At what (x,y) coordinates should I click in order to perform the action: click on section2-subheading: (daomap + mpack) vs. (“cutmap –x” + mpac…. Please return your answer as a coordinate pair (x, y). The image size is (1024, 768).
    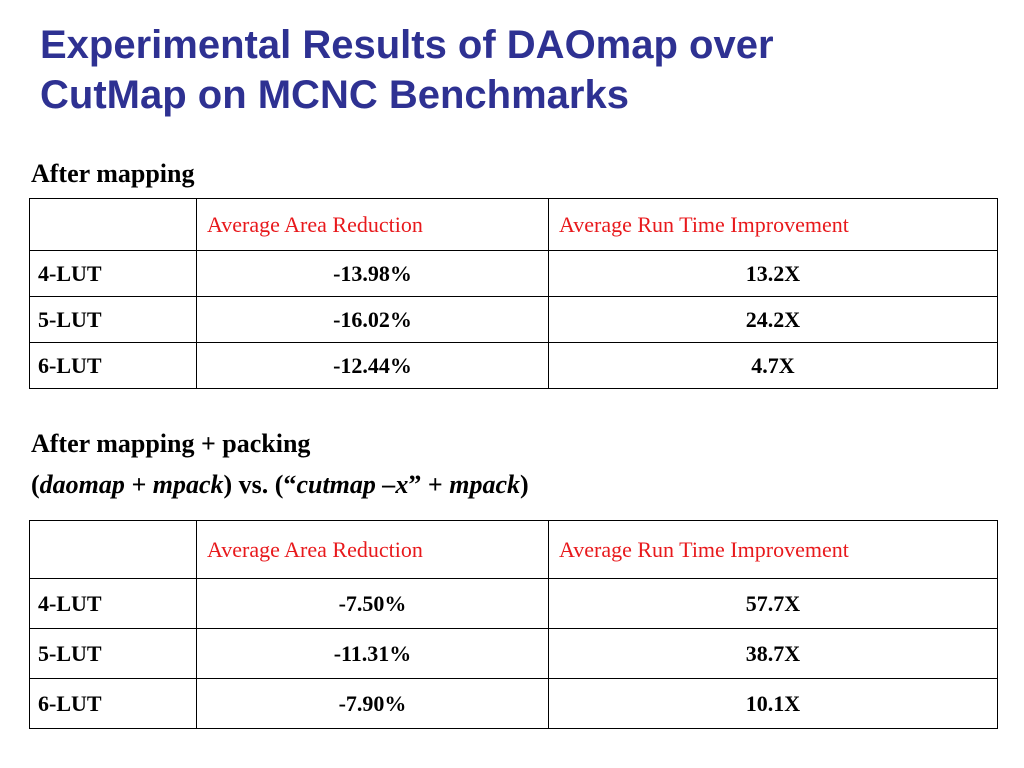
    Looking at the image, I should click on (280, 485).